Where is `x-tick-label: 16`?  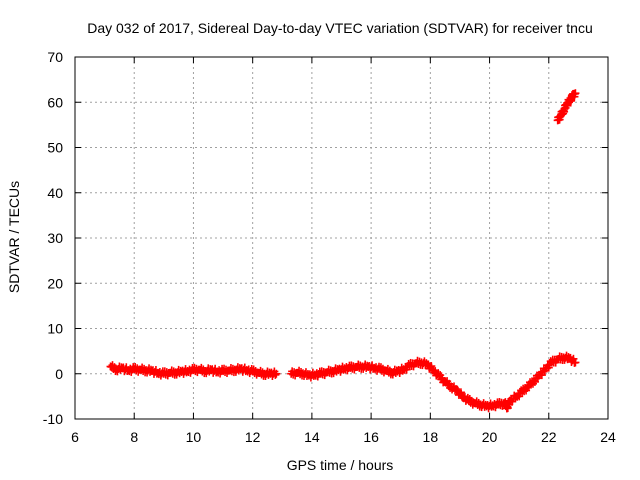
x-tick-label: 16 is located at coordinates (371, 437).